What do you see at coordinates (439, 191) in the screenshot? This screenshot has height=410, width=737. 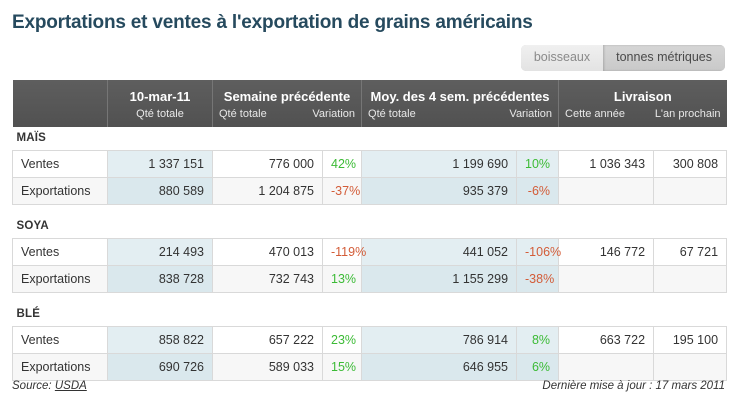 I see `cell-avg4-total: 935 379` at bounding box center [439, 191].